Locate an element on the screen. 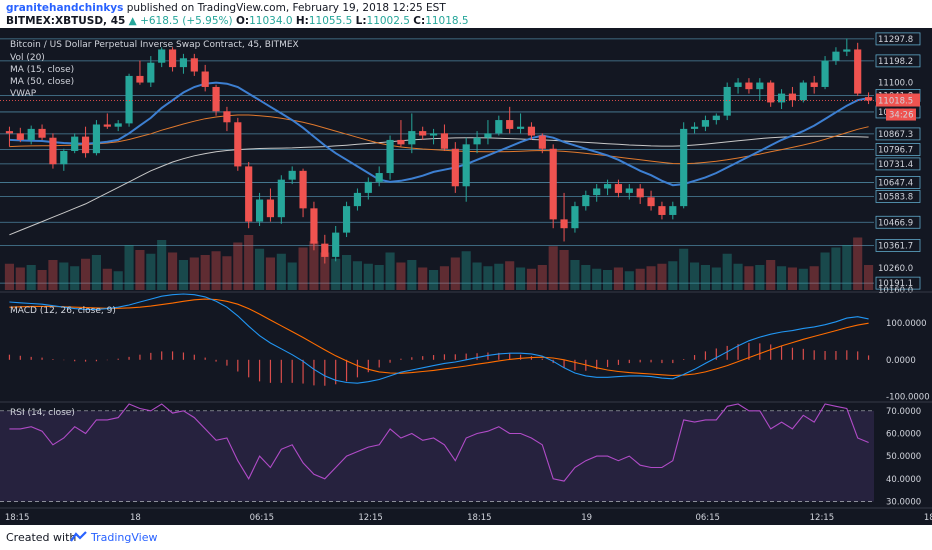  macd-tick-label: 0.0000 is located at coordinates (901, 361).